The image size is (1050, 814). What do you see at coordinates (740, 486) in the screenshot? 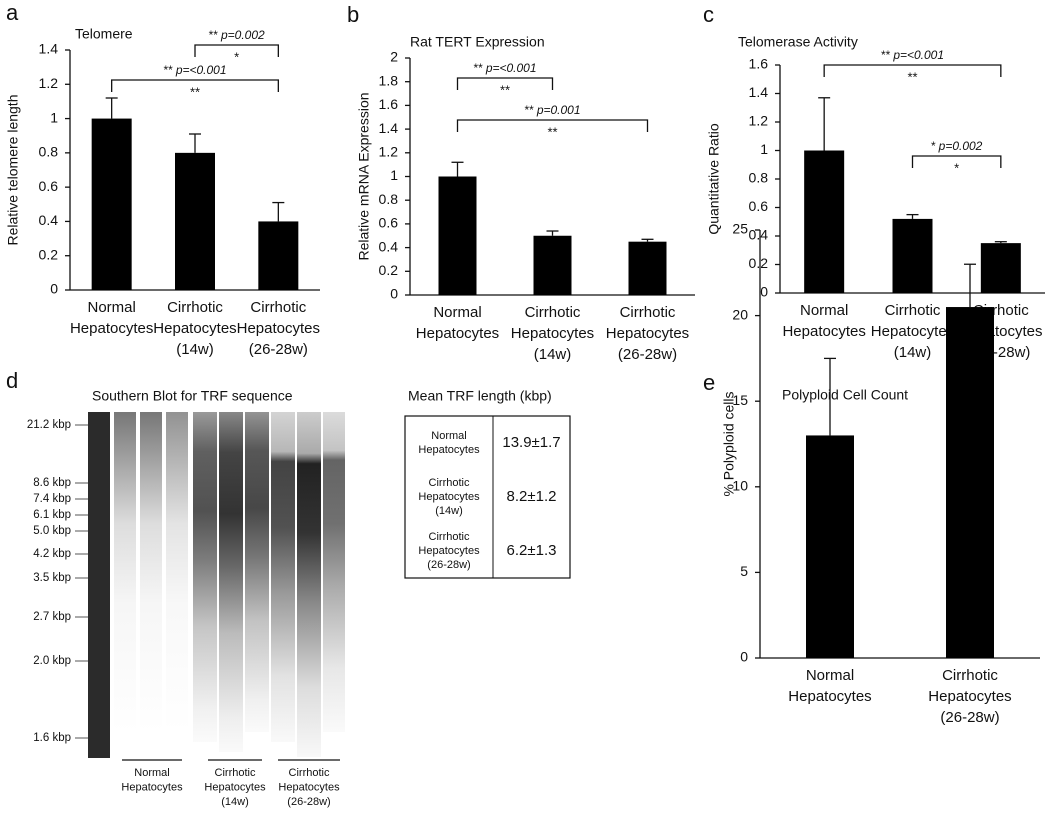
I see `y-tick-label: 10` at bounding box center [740, 486].